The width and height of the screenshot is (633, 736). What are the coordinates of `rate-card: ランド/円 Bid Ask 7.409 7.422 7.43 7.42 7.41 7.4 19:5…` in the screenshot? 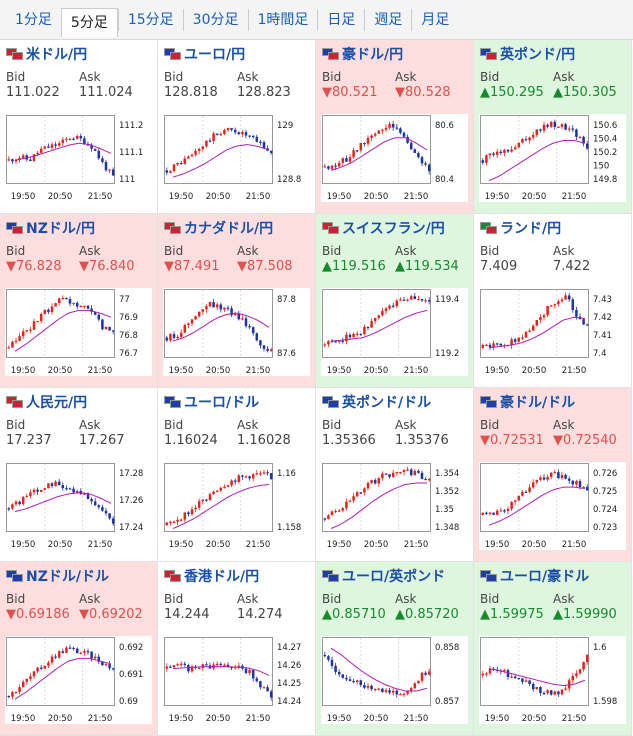 It's located at (553, 301).